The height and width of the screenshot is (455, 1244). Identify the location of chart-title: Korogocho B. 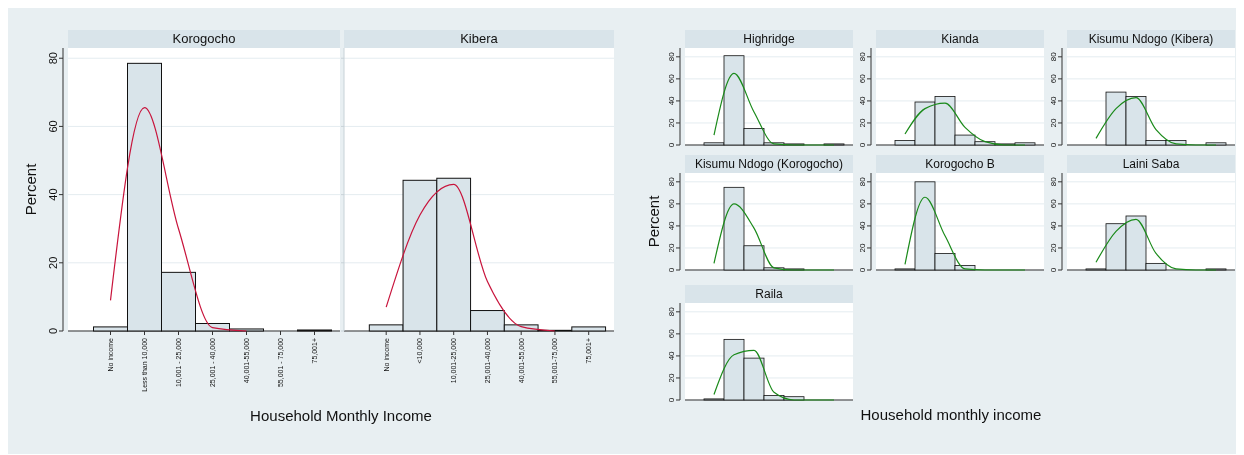
(960, 164).